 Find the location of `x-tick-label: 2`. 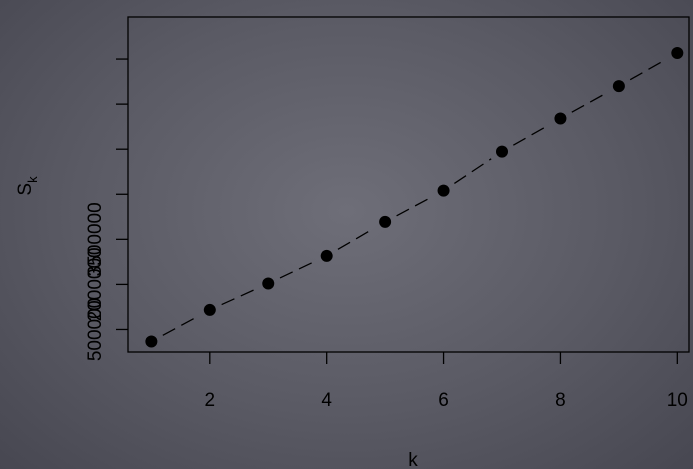

x-tick-label: 2 is located at coordinates (210, 400).